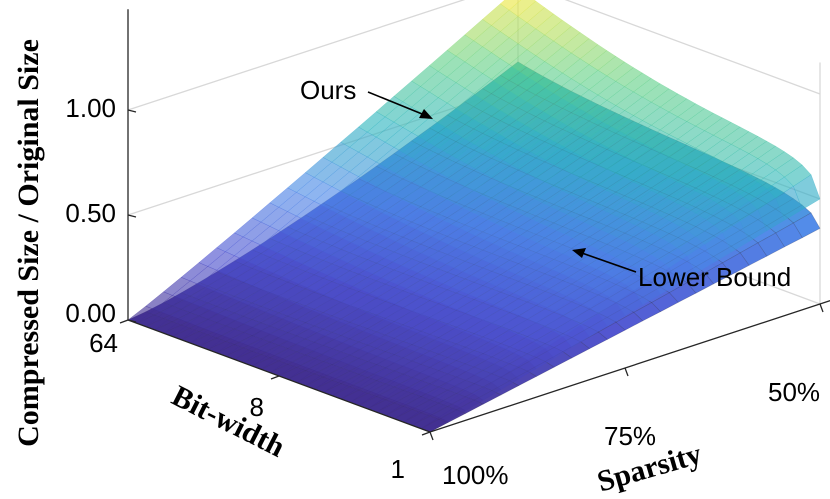 The height and width of the screenshot is (499, 830). I want to click on bitwidth-tick-label: 1, so click(398, 469).